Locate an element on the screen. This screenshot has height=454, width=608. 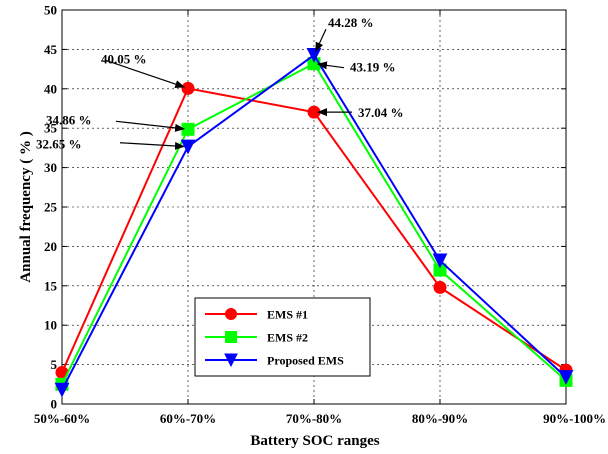
annotation-label: 40.05 % is located at coordinates (124, 58).